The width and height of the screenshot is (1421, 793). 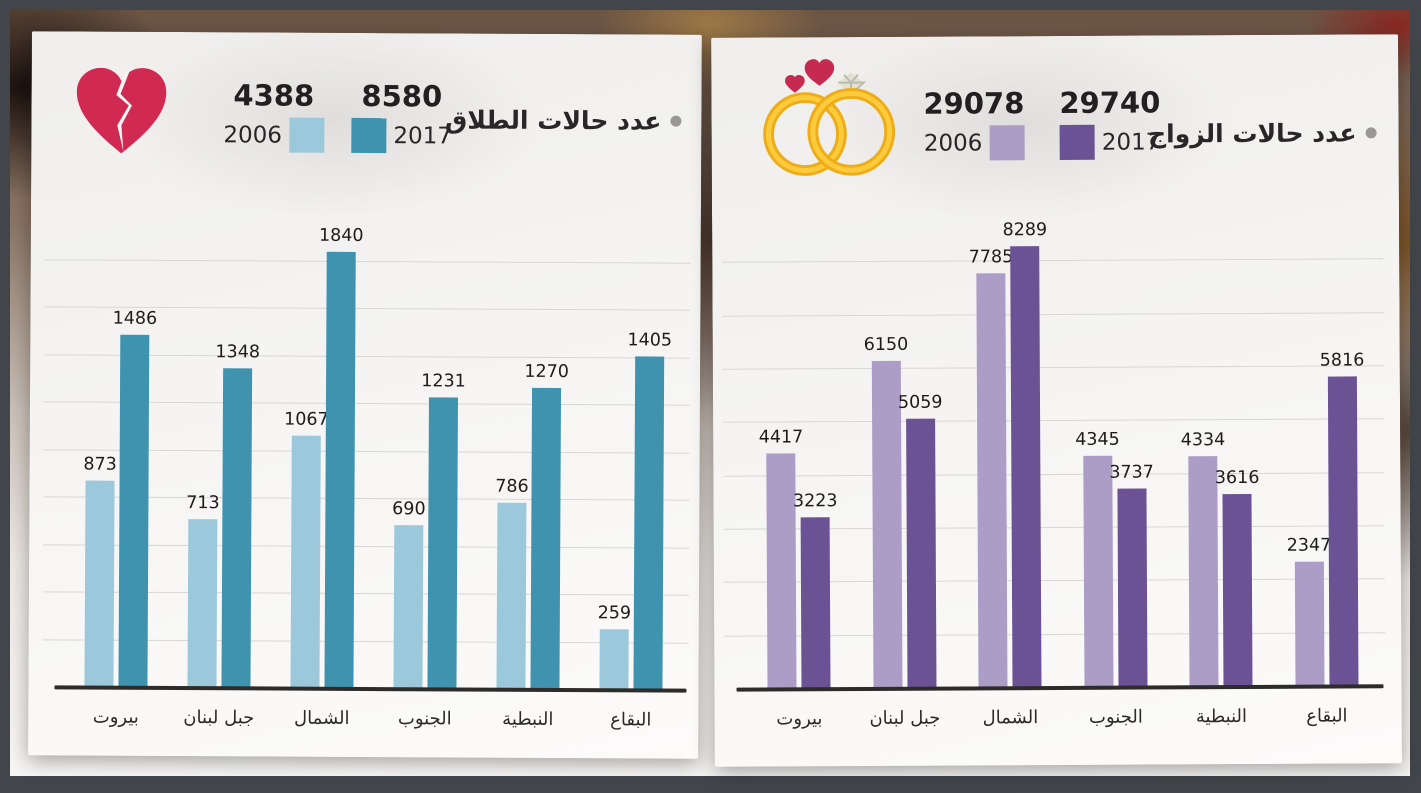 What do you see at coordinates (341, 457) in the screenshot?
I see `bar-2017: 1840` at bounding box center [341, 457].